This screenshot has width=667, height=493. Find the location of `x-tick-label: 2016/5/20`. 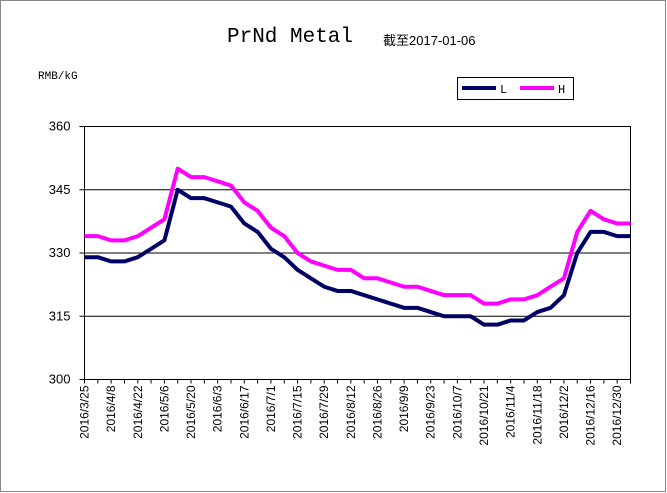

x-tick-label: 2016/5/20 is located at coordinates (191, 412).